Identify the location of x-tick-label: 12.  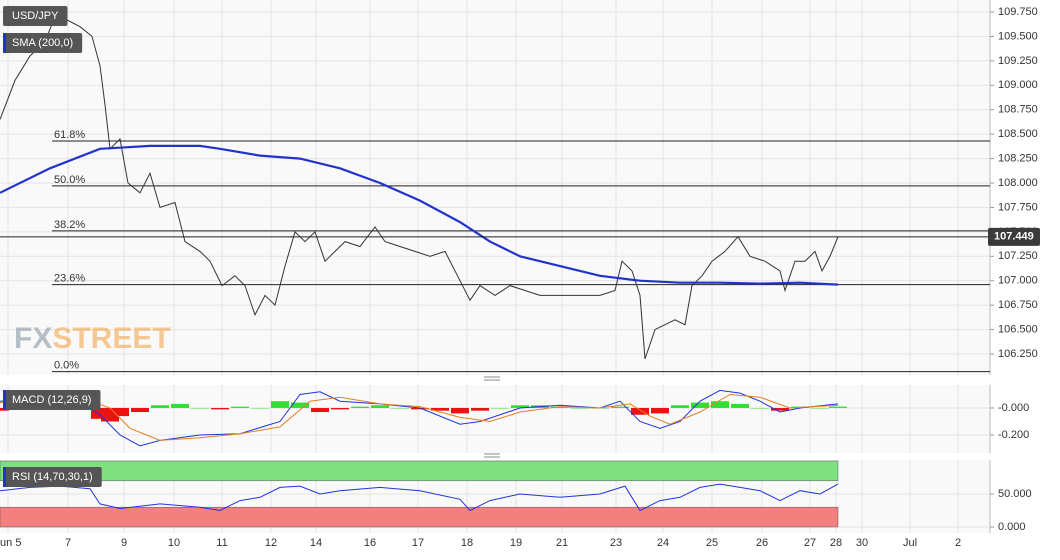
(271, 543).